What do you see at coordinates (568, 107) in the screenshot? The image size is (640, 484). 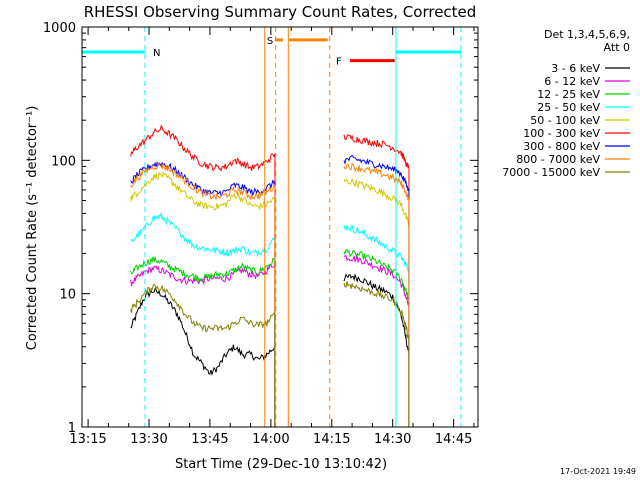 I see `legend-label-series-4: 25 - 50 keV` at bounding box center [568, 107].